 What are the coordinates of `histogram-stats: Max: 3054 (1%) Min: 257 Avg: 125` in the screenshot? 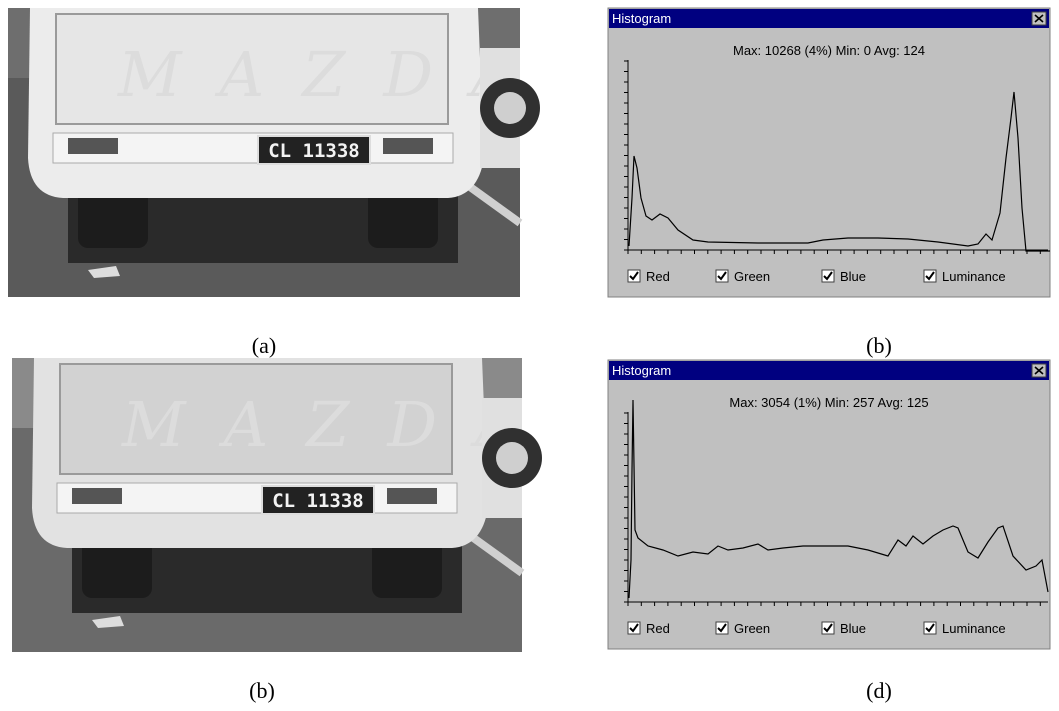 It's located at (828, 402).